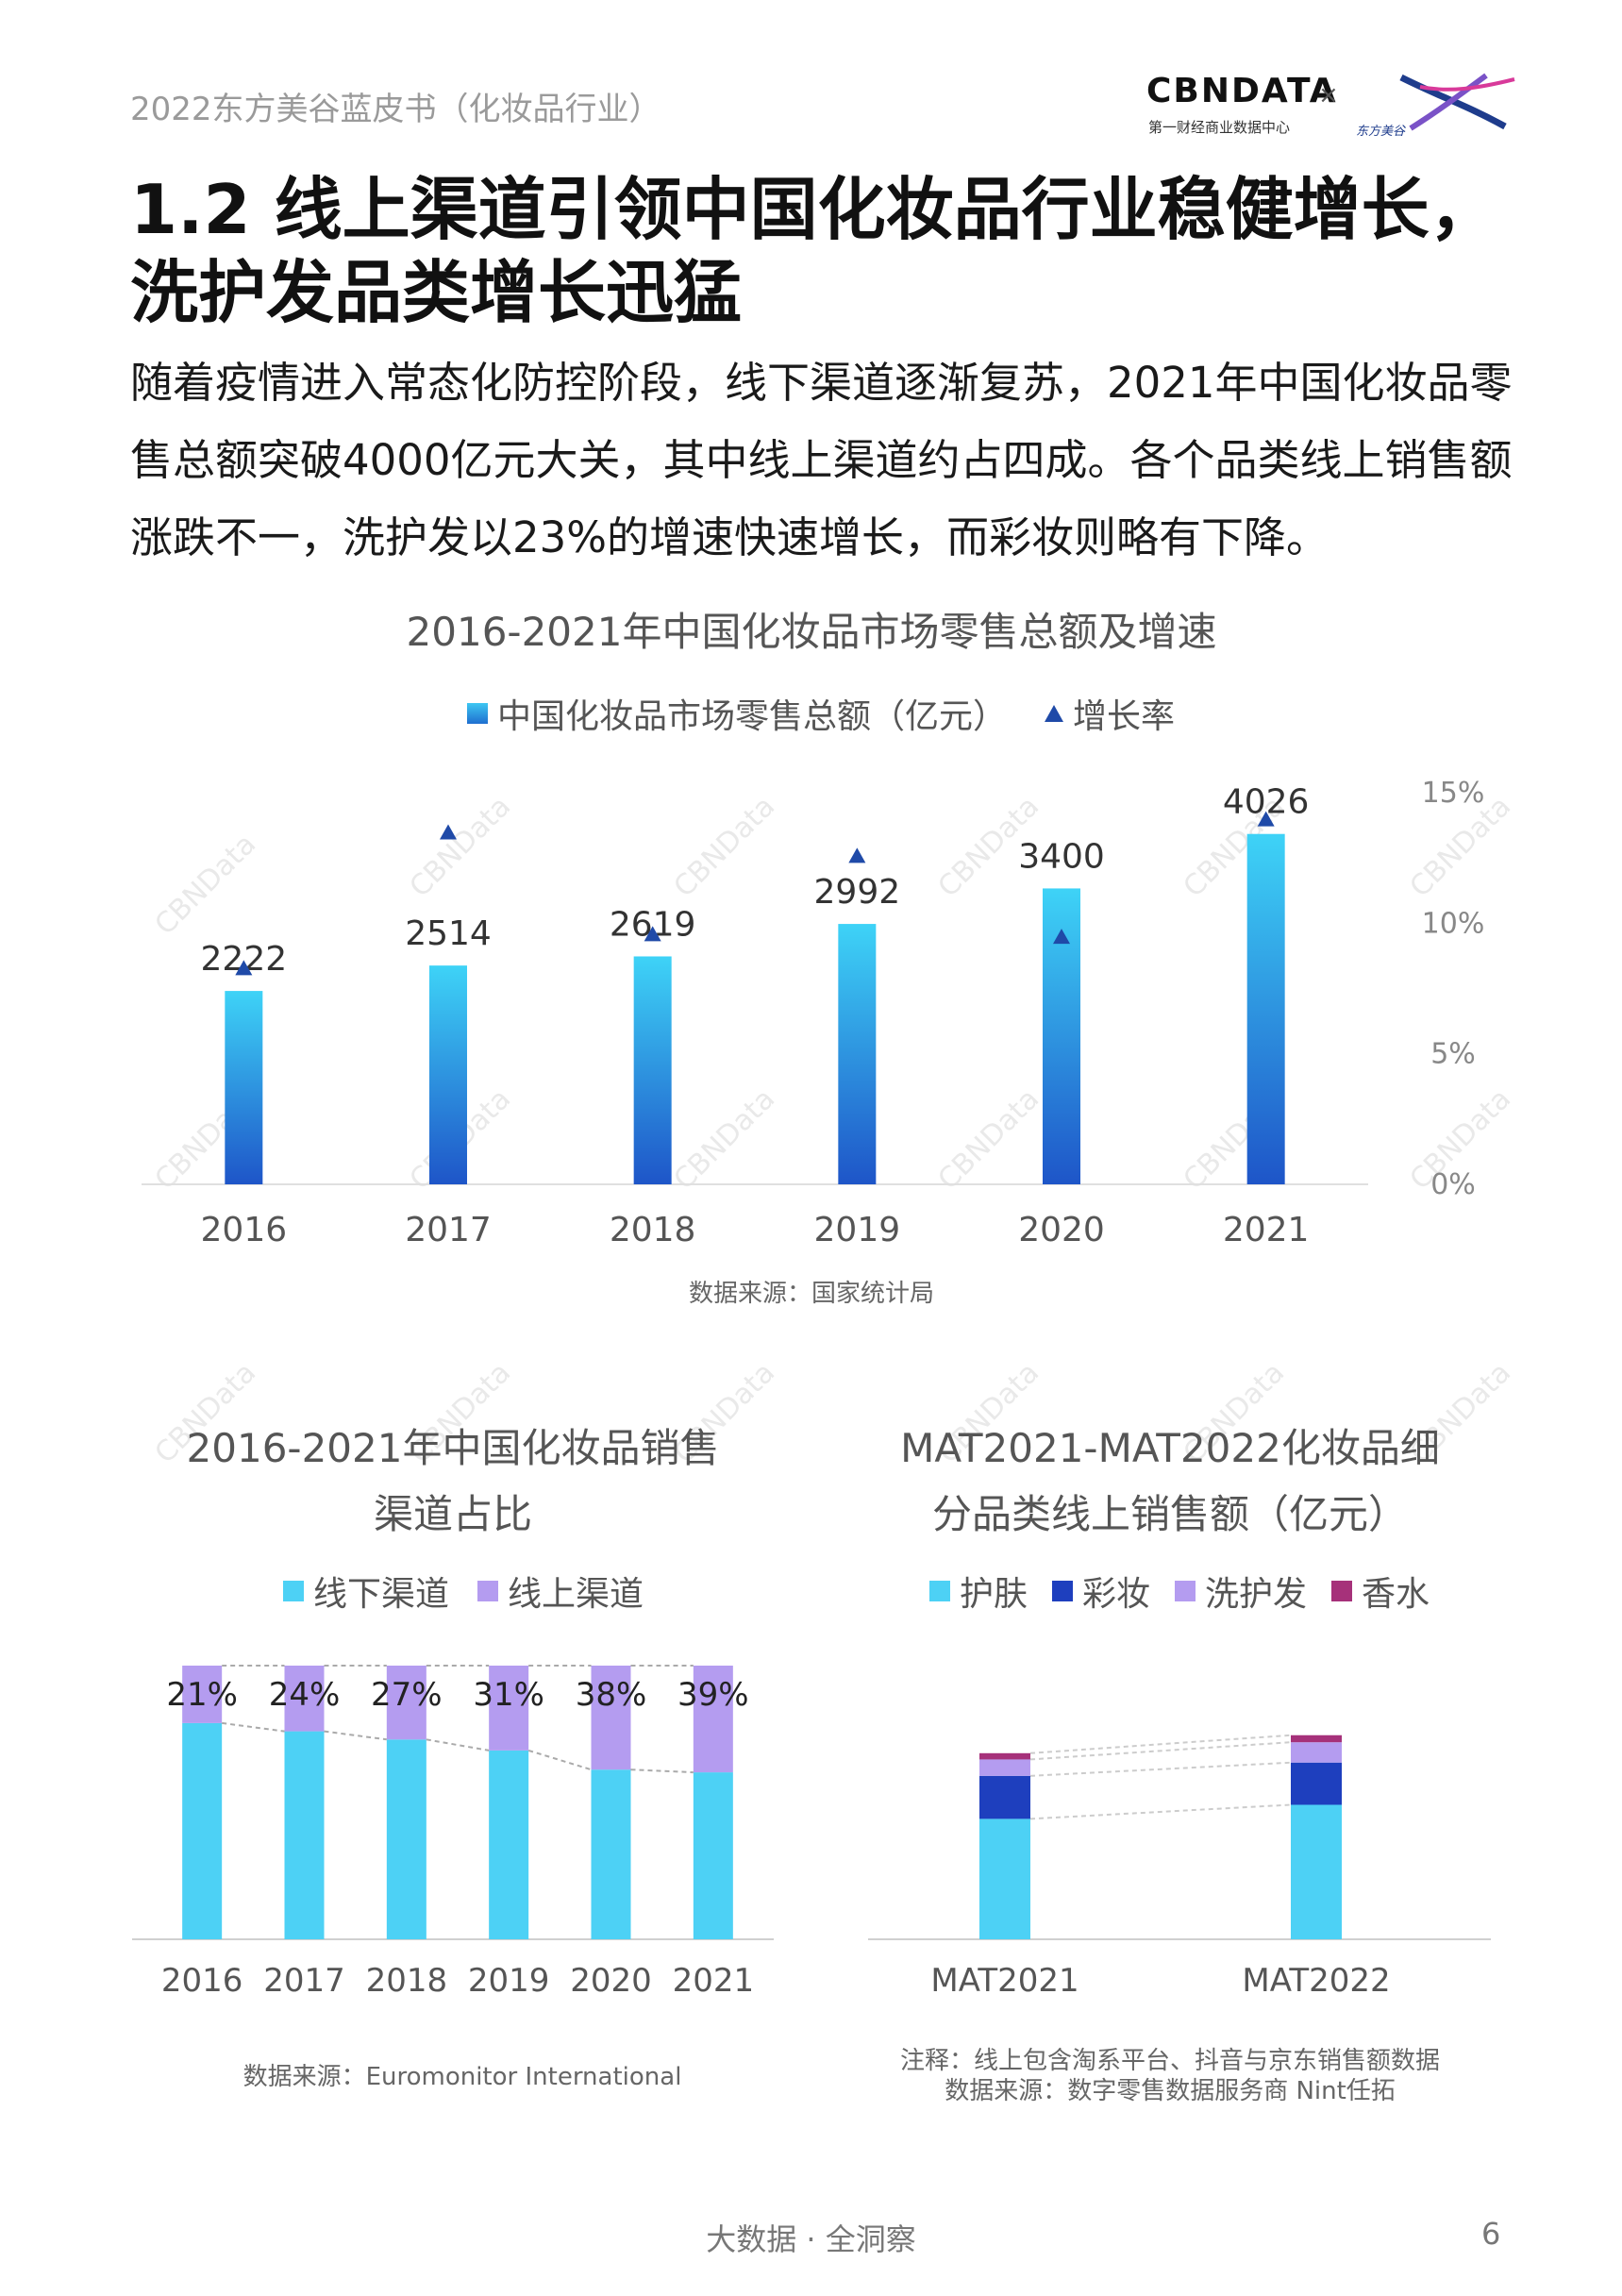  I want to click on cbndata-logo-subtitle: 第一财经商业数据中心, so click(1220, 127).